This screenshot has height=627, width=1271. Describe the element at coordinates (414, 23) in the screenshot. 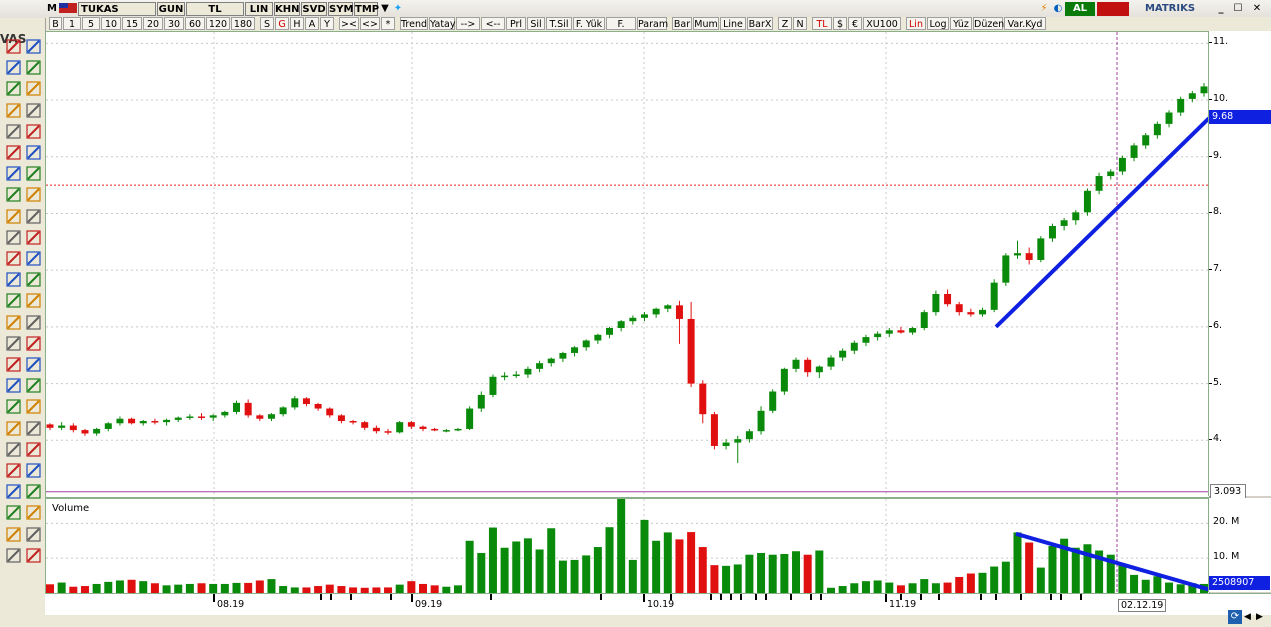

I see `toolbar-trend-button: Trend` at that location.